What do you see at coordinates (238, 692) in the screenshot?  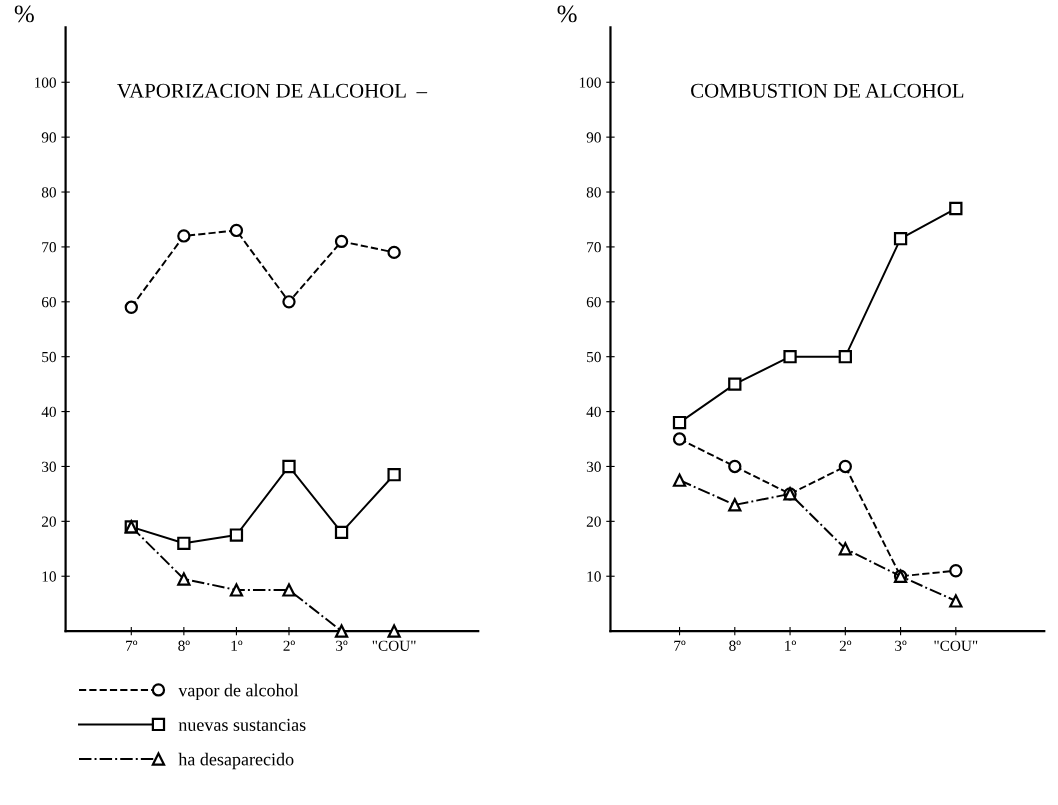 I see `legend-label: vapor de alcohol` at bounding box center [238, 692].